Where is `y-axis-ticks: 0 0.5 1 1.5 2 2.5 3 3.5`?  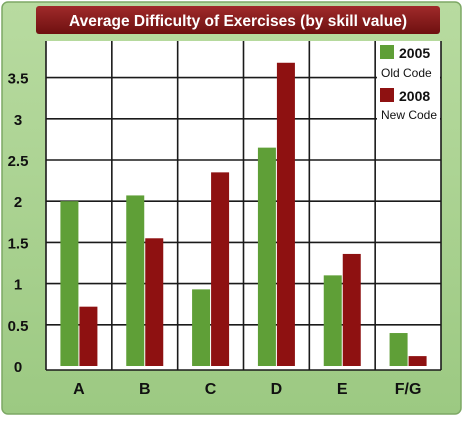
y-axis-ticks: 0 0.5 1 1.5 2 2.5 3 3.5 is located at coordinates (18, 223).